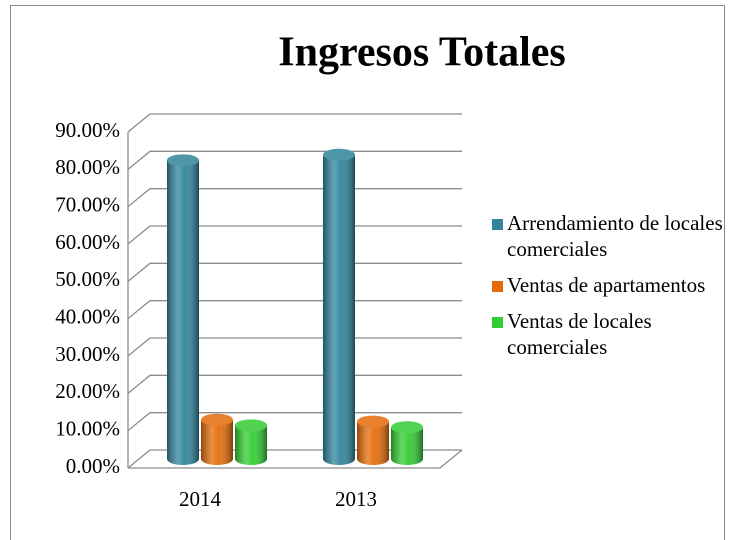 Image resolution: width=731 pixels, height=540 pixels. Describe the element at coordinates (615, 236) in the screenshot. I see `legend-label: Arrendamiento de locales comerciales` at that location.